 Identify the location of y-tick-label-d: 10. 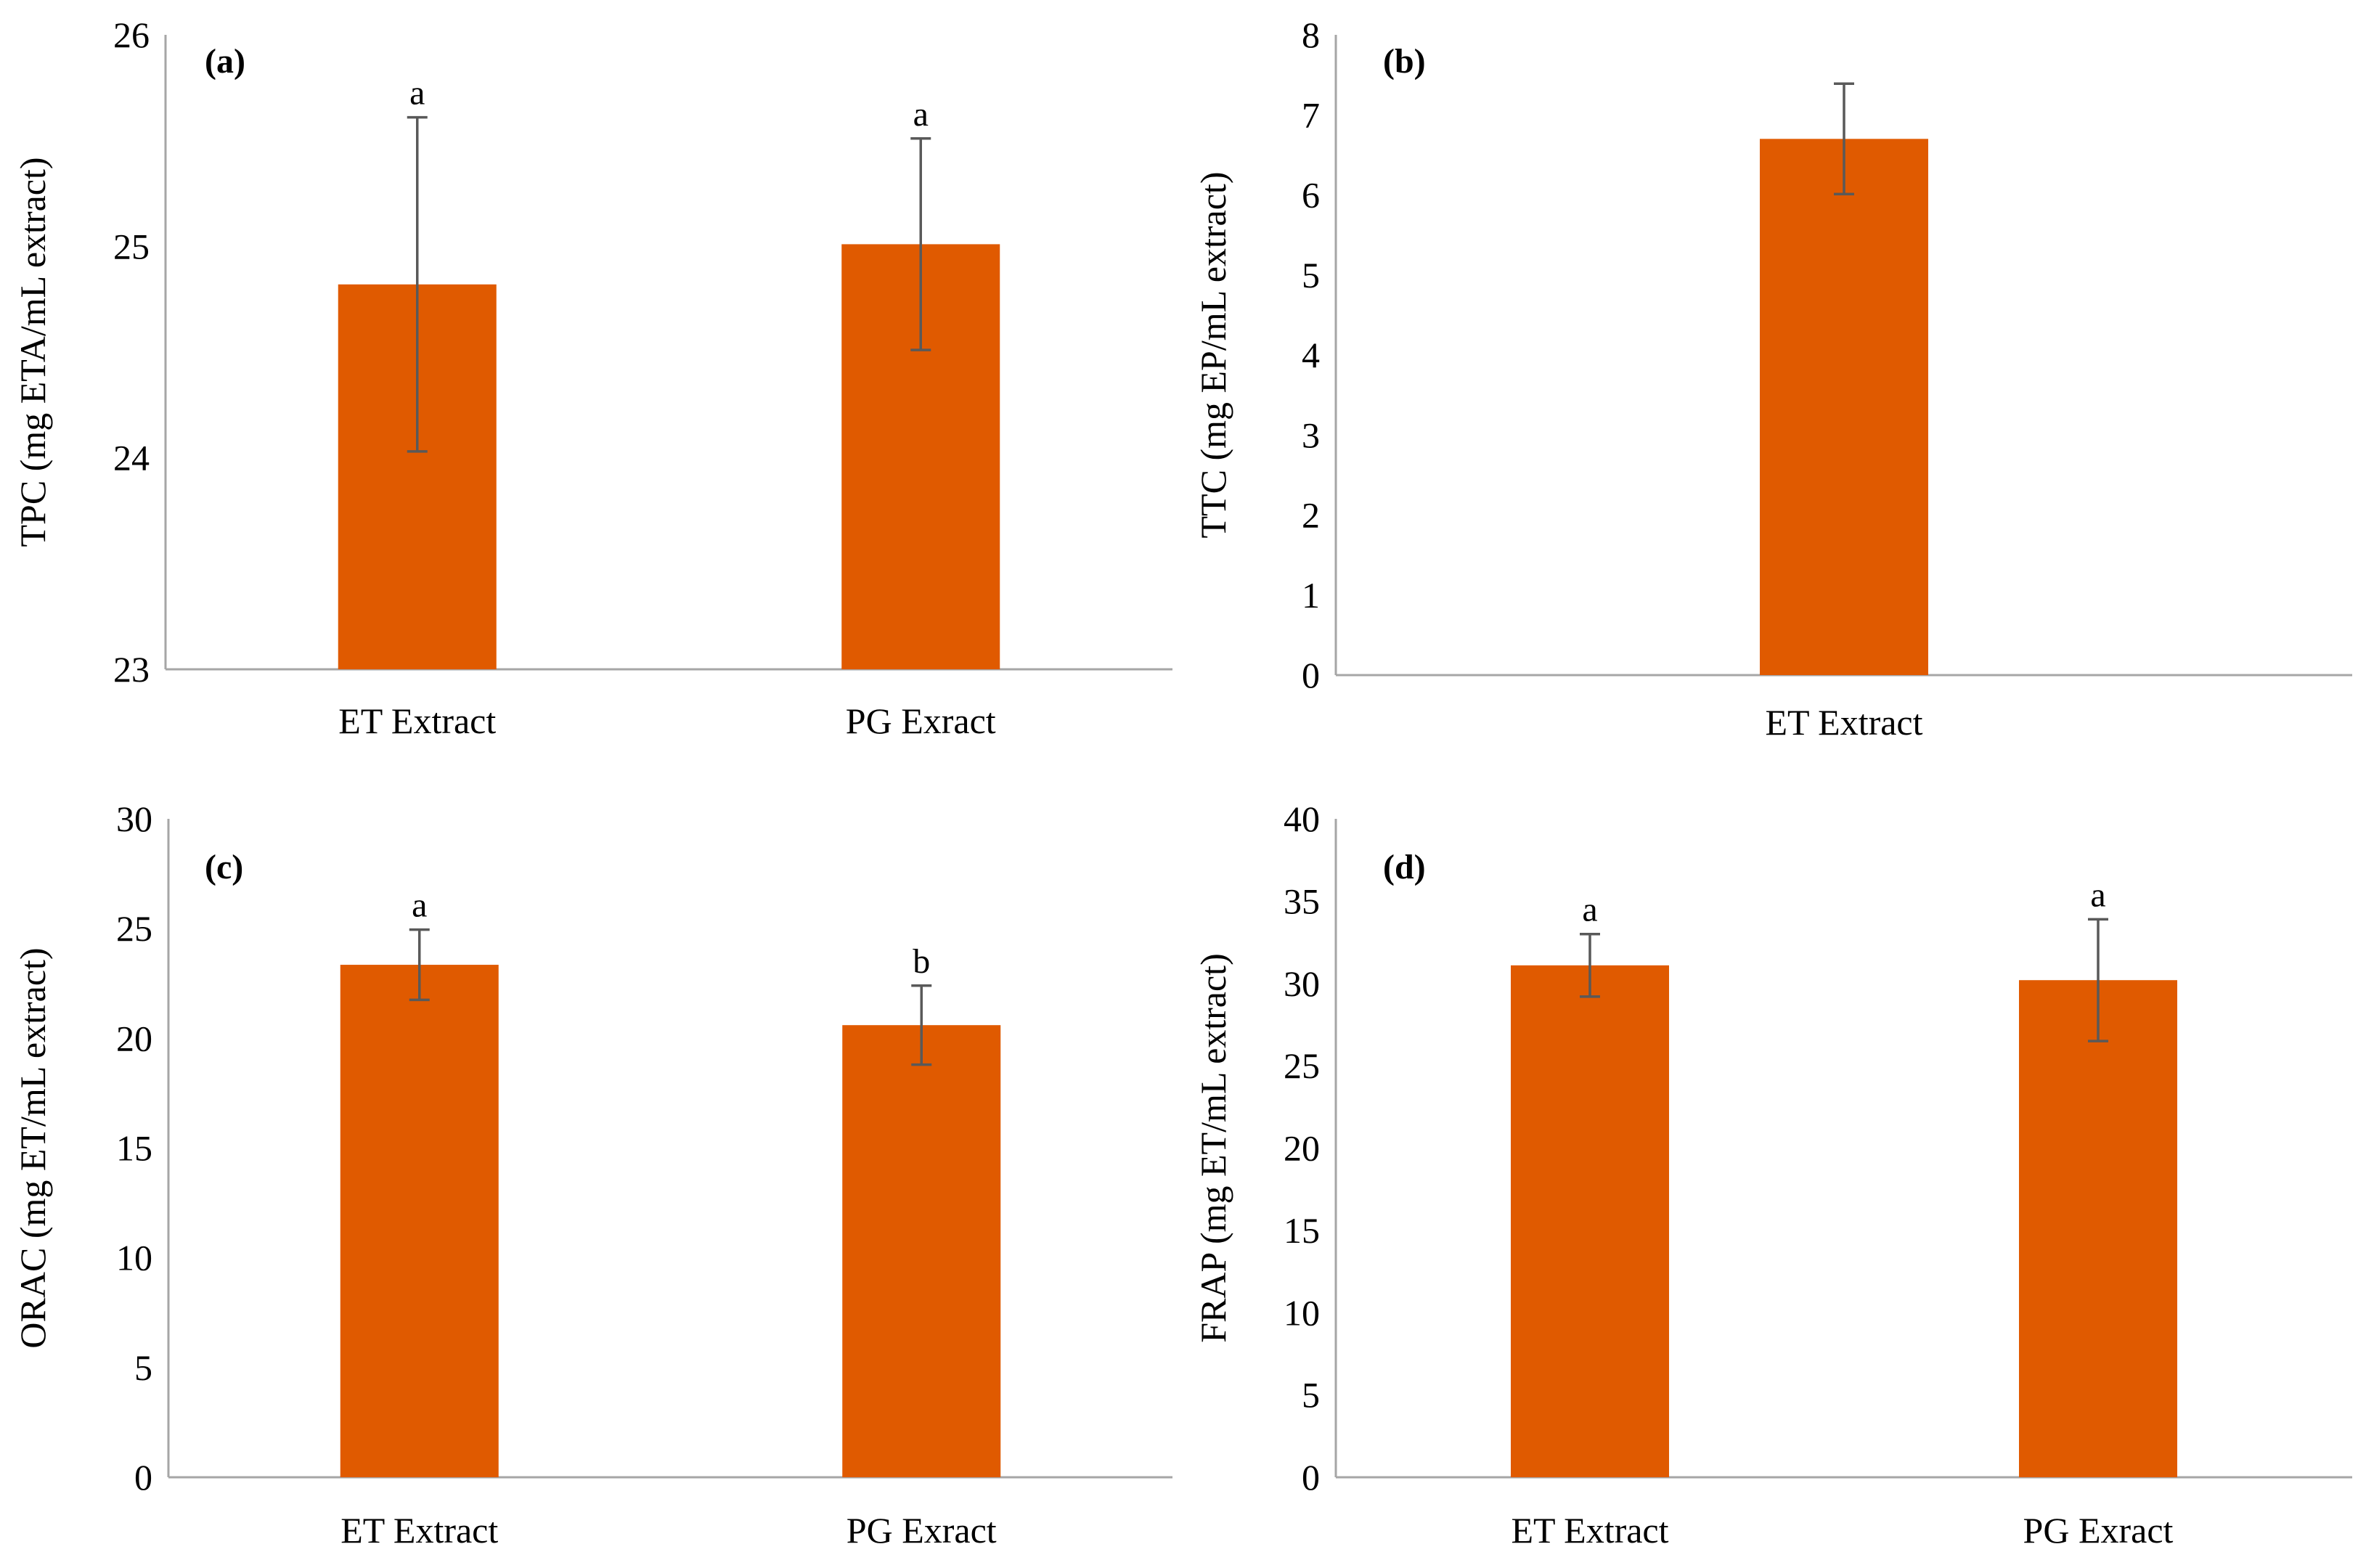
(1302, 1313).